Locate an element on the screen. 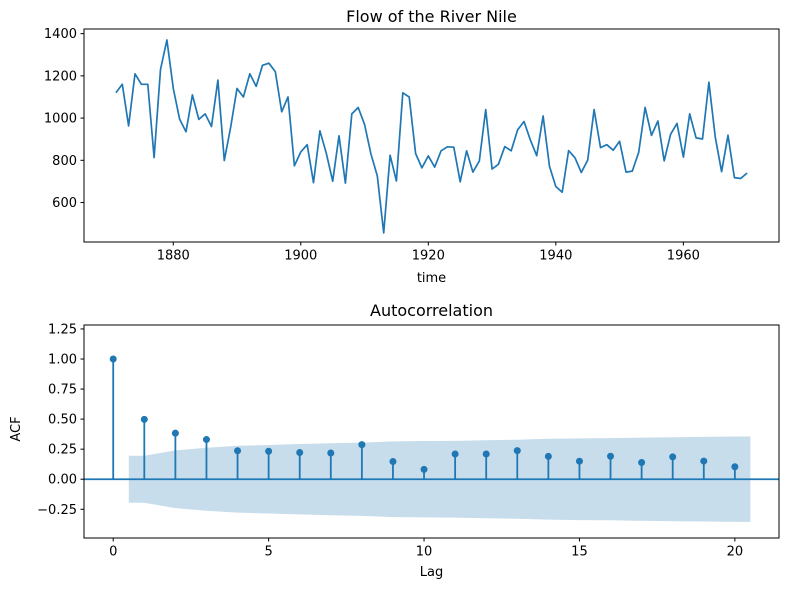  x-tick-label: 1920 is located at coordinates (428, 256).